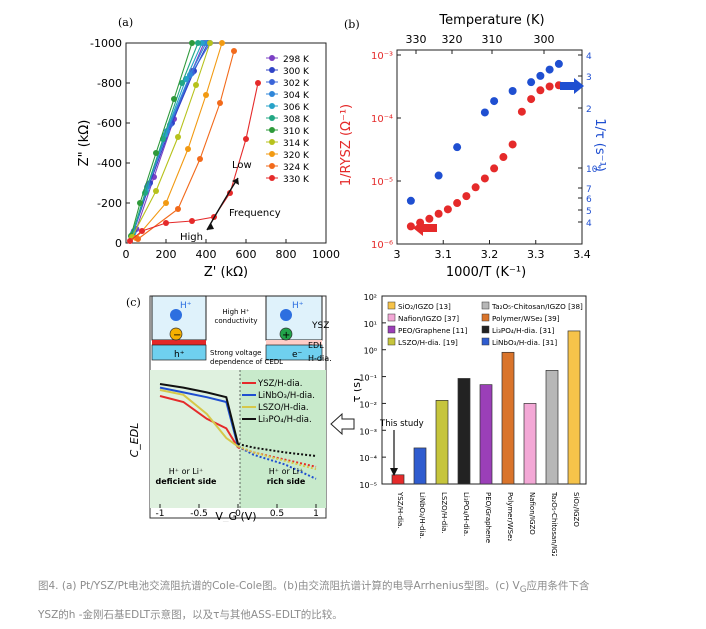 This screenshot has height=629, width=706. What do you see at coordinates (510, 516) in the screenshot?
I see `bar-category-label: Polymer/WSe₂` at bounding box center [510, 516].